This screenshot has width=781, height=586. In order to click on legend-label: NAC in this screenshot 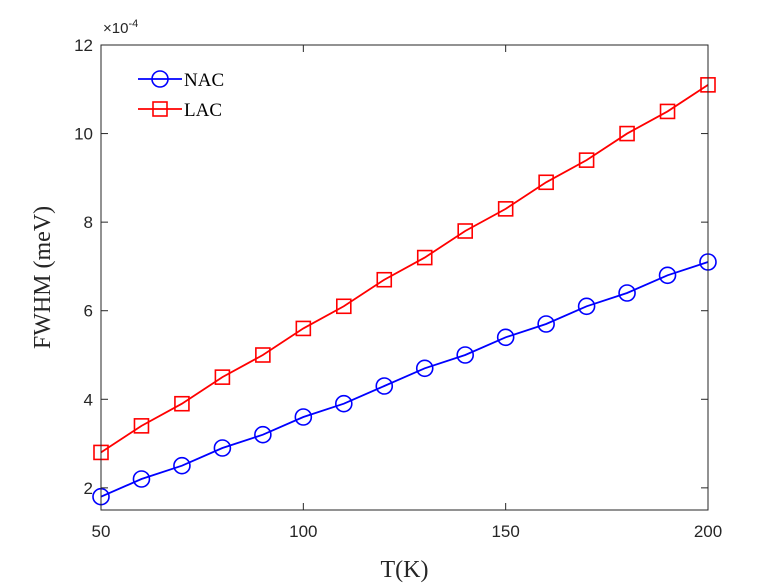, I will do `click(204, 80)`.